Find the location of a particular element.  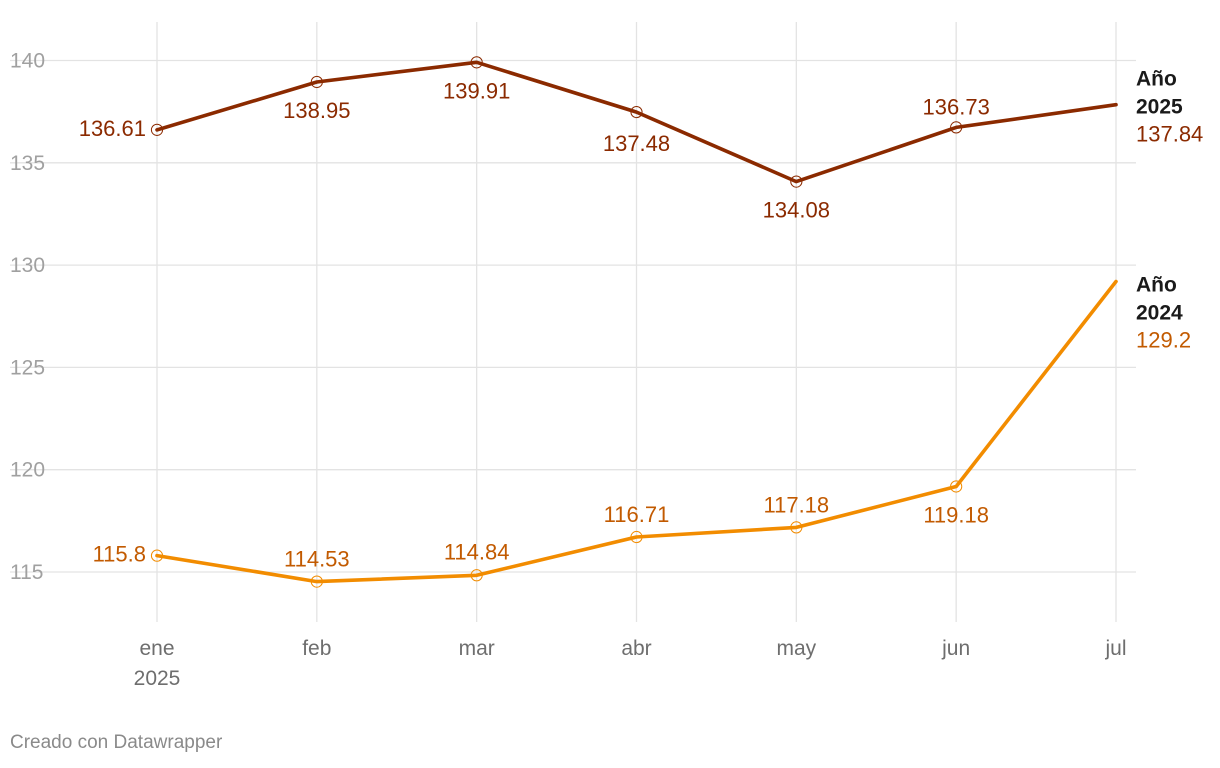

y-tick-label: 135 is located at coordinates (27, 163).